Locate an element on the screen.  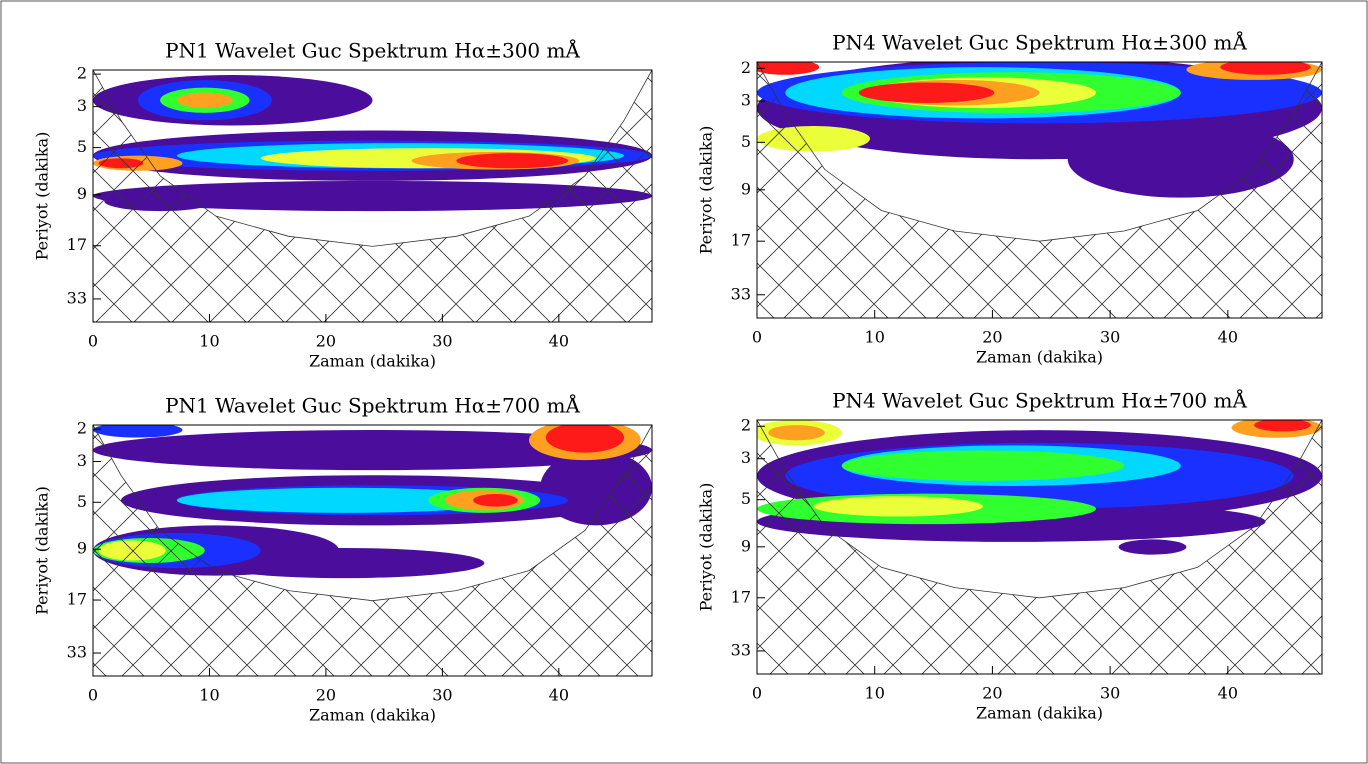
chart-title: PN1 Wavelet Guc Spektrum Hα±300 mÅ is located at coordinates (372, 50).